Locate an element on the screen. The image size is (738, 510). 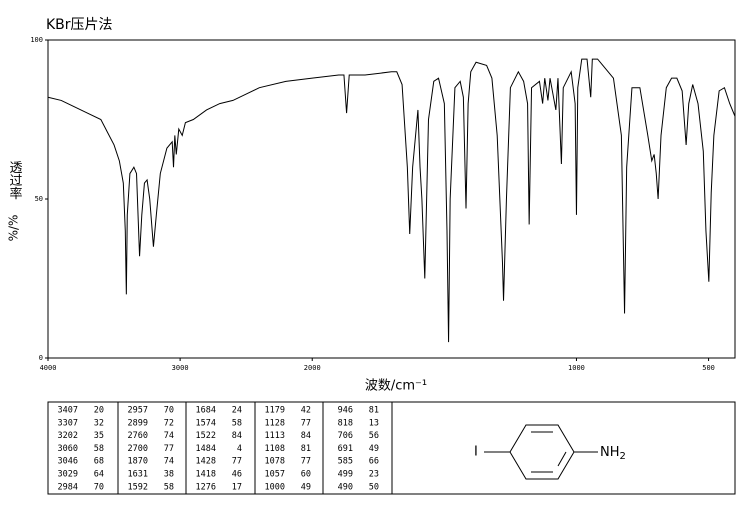
peak-wavenumber: 818 is located at coordinates (345, 423).